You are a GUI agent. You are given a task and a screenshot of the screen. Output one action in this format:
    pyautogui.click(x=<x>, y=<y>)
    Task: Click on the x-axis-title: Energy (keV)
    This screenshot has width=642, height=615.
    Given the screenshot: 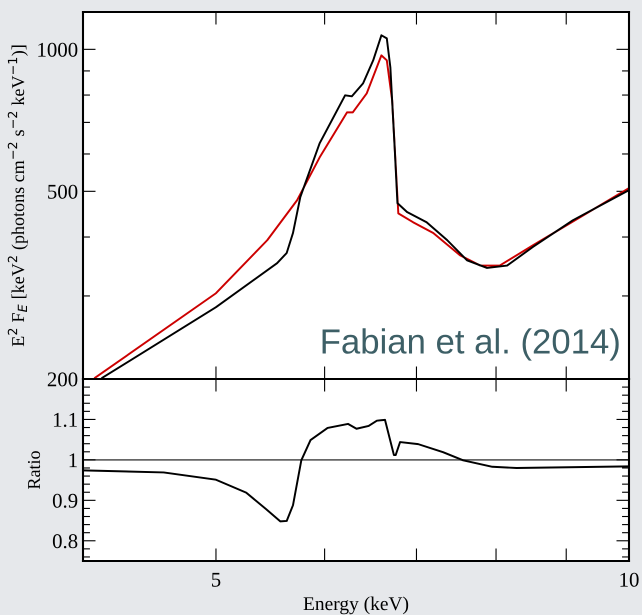 What is the action you would take?
    pyautogui.click(x=356, y=605)
    